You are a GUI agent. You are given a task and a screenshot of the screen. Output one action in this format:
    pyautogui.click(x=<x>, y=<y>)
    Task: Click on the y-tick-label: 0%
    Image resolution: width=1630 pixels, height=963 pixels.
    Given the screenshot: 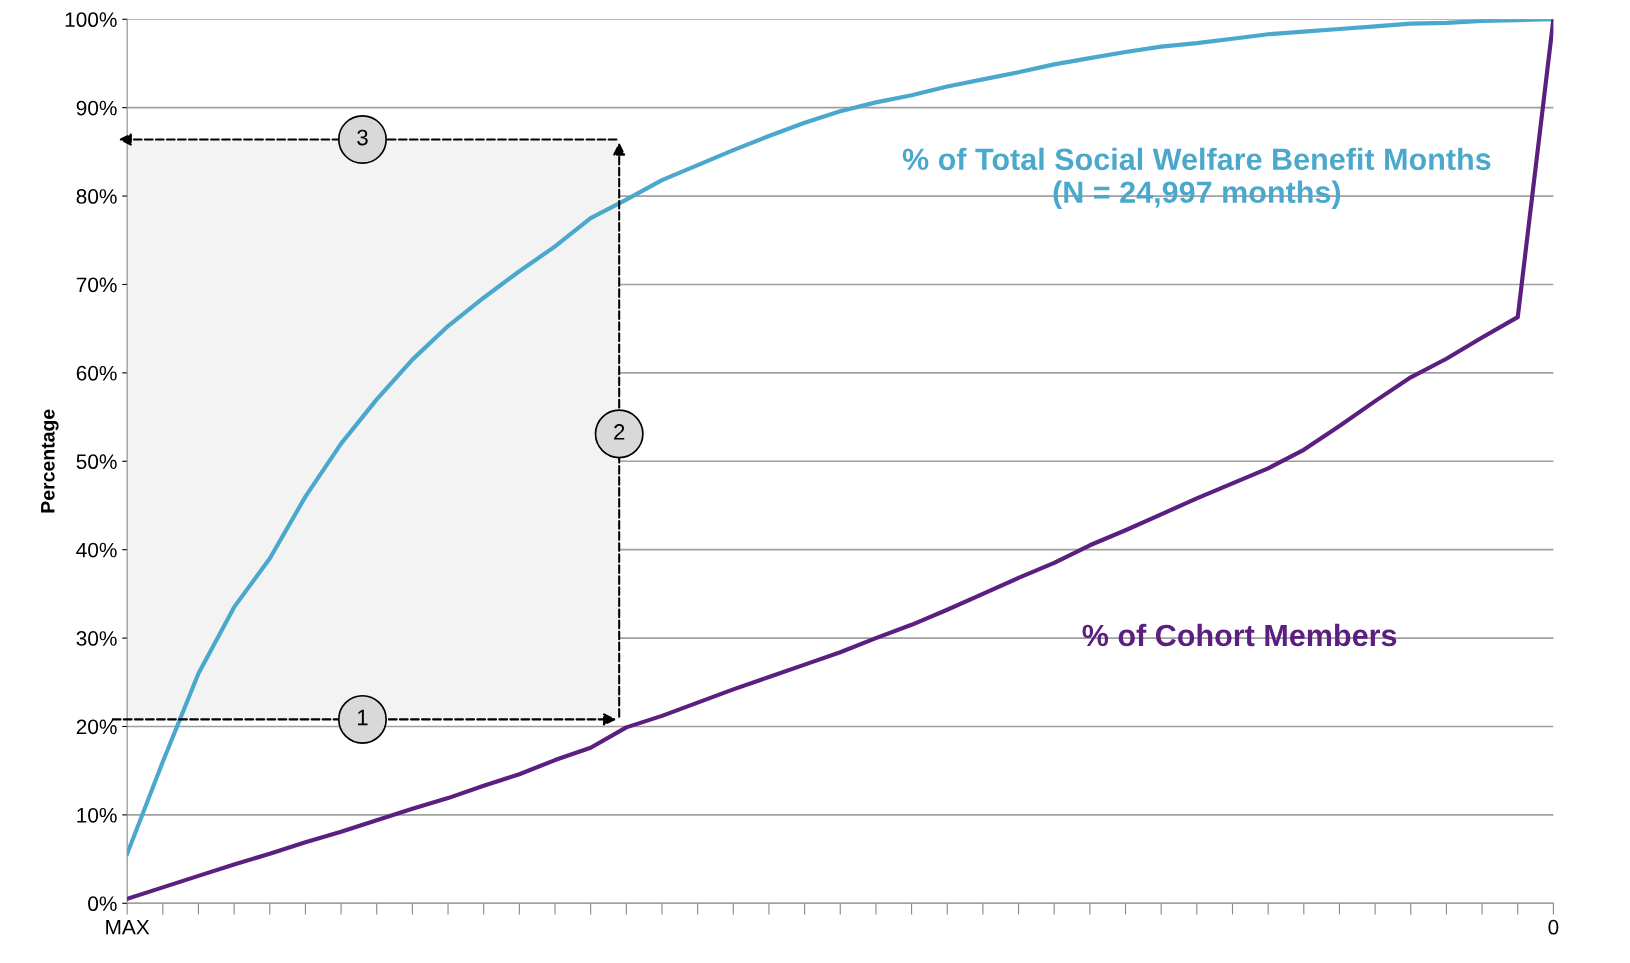 What is the action you would take?
    pyautogui.click(x=102, y=904)
    